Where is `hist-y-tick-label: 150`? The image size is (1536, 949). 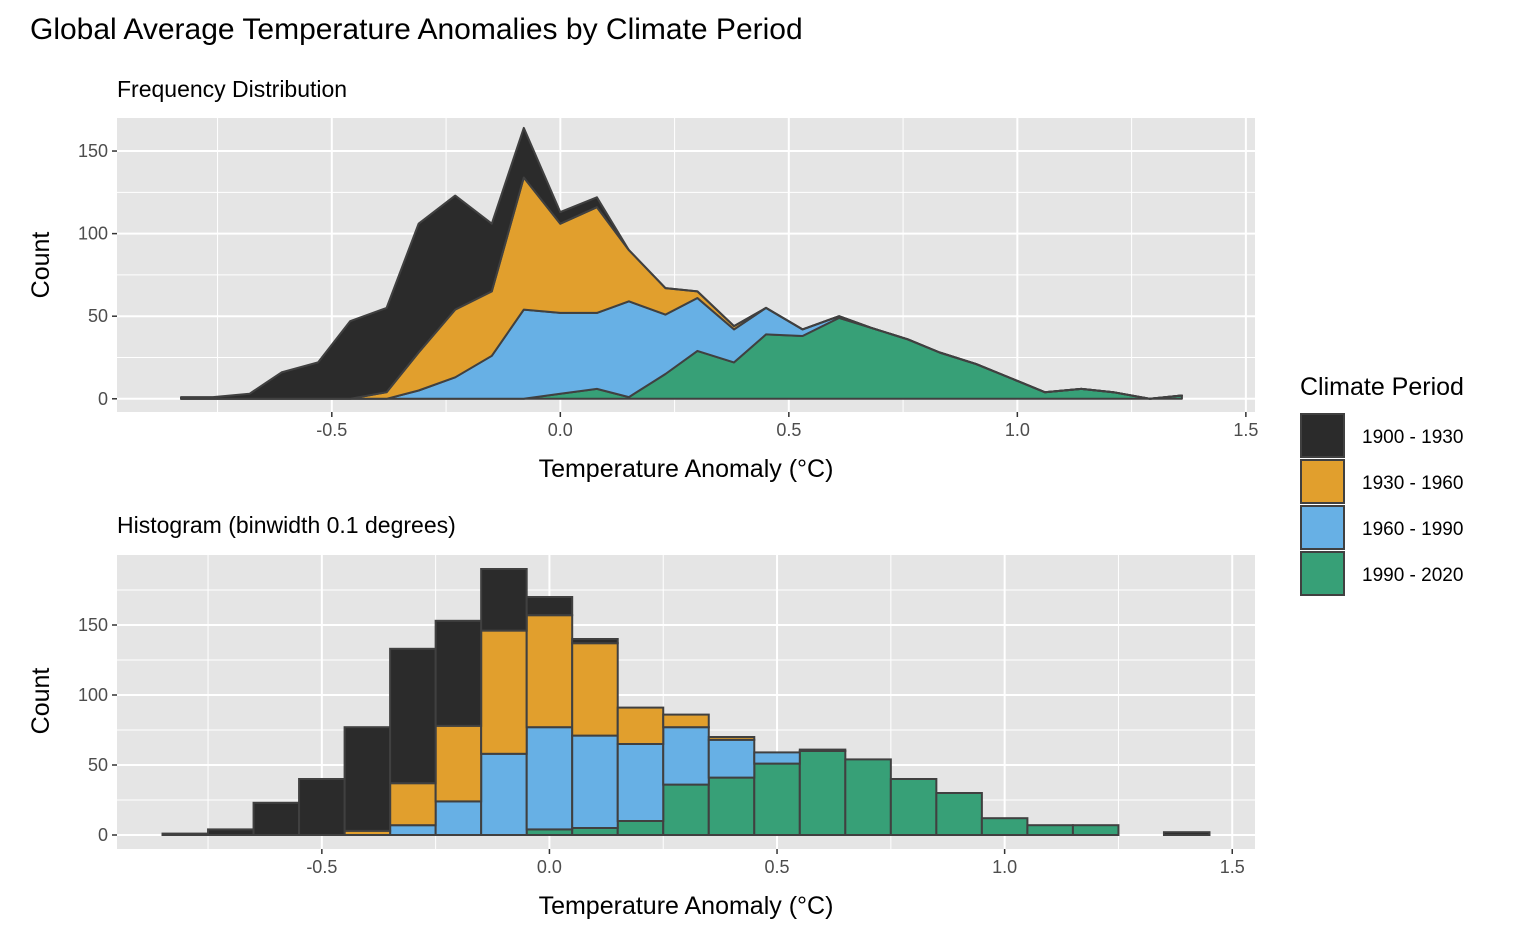
hist-y-tick-label: 150 is located at coordinates (93, 625).